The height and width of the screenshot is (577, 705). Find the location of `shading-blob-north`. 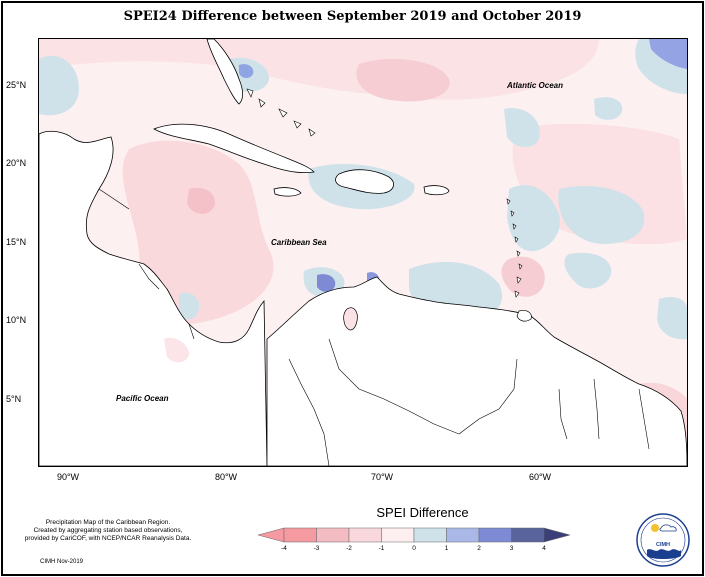

shading-blob-north is located at coordinates (403, 80).